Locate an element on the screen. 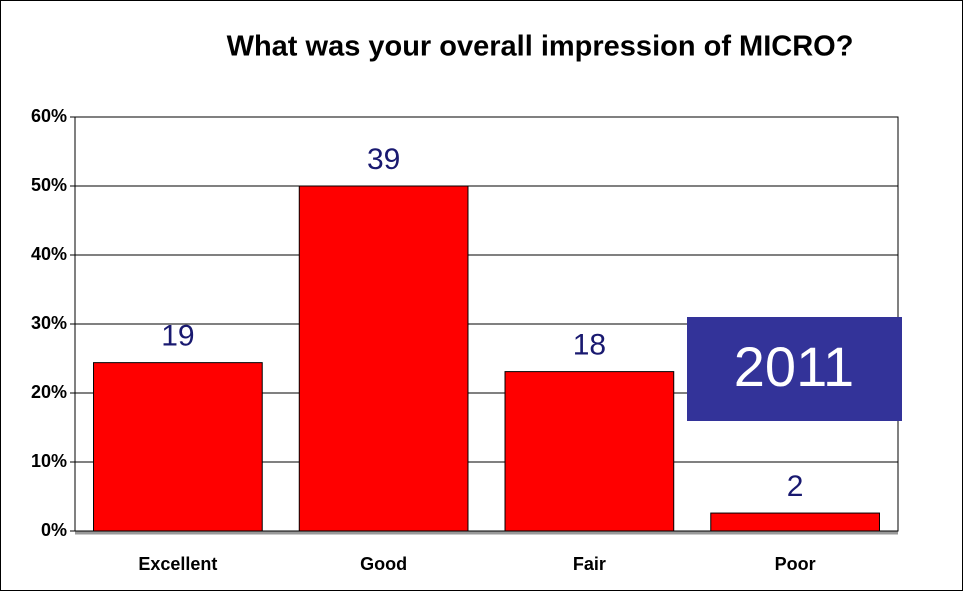 This screenshot has width=963, height=591. y-tick-label: 0% is located at coordinates (54, 530).